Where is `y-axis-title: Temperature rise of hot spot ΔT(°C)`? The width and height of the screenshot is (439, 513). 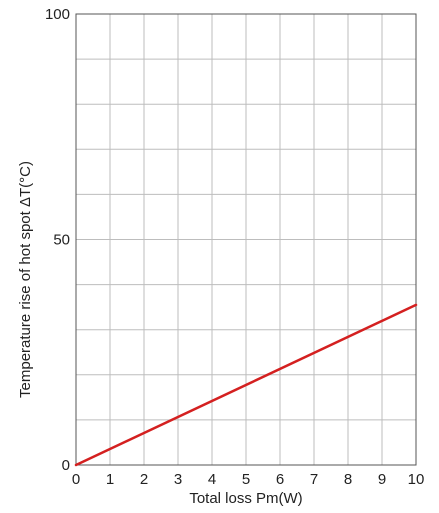 y-axis-title: Temperature rise of hot spot ΔT(°C) is located at coordinates (25, 279).